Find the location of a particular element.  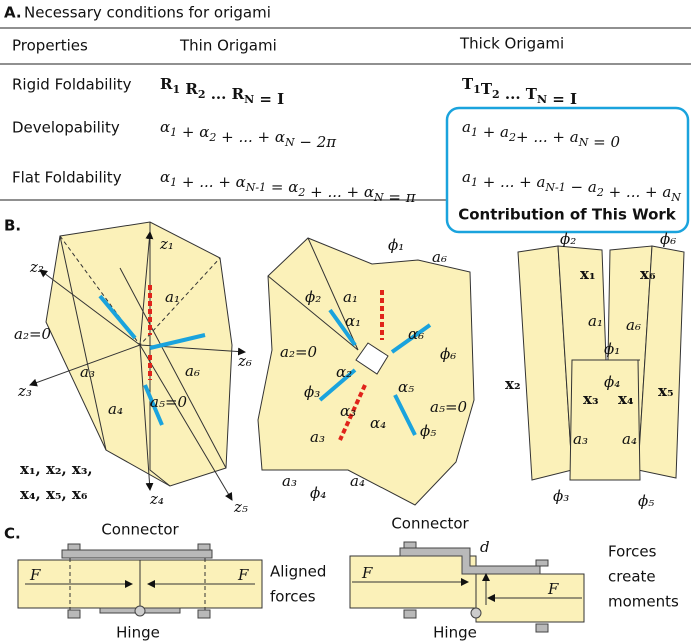

label: z₃ is located at coordinates (24, 391).